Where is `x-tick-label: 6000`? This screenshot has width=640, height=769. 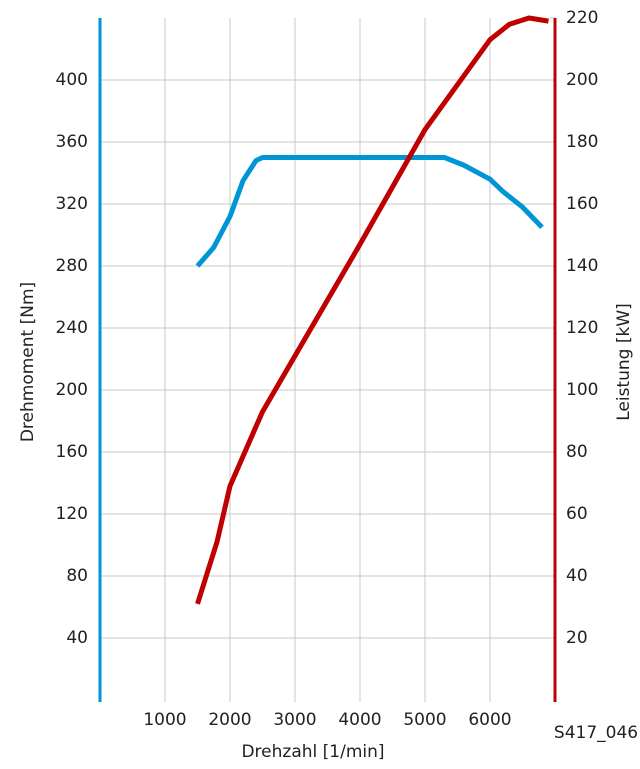 x-tick-label: 6000 is located at coordinates (489, 720).